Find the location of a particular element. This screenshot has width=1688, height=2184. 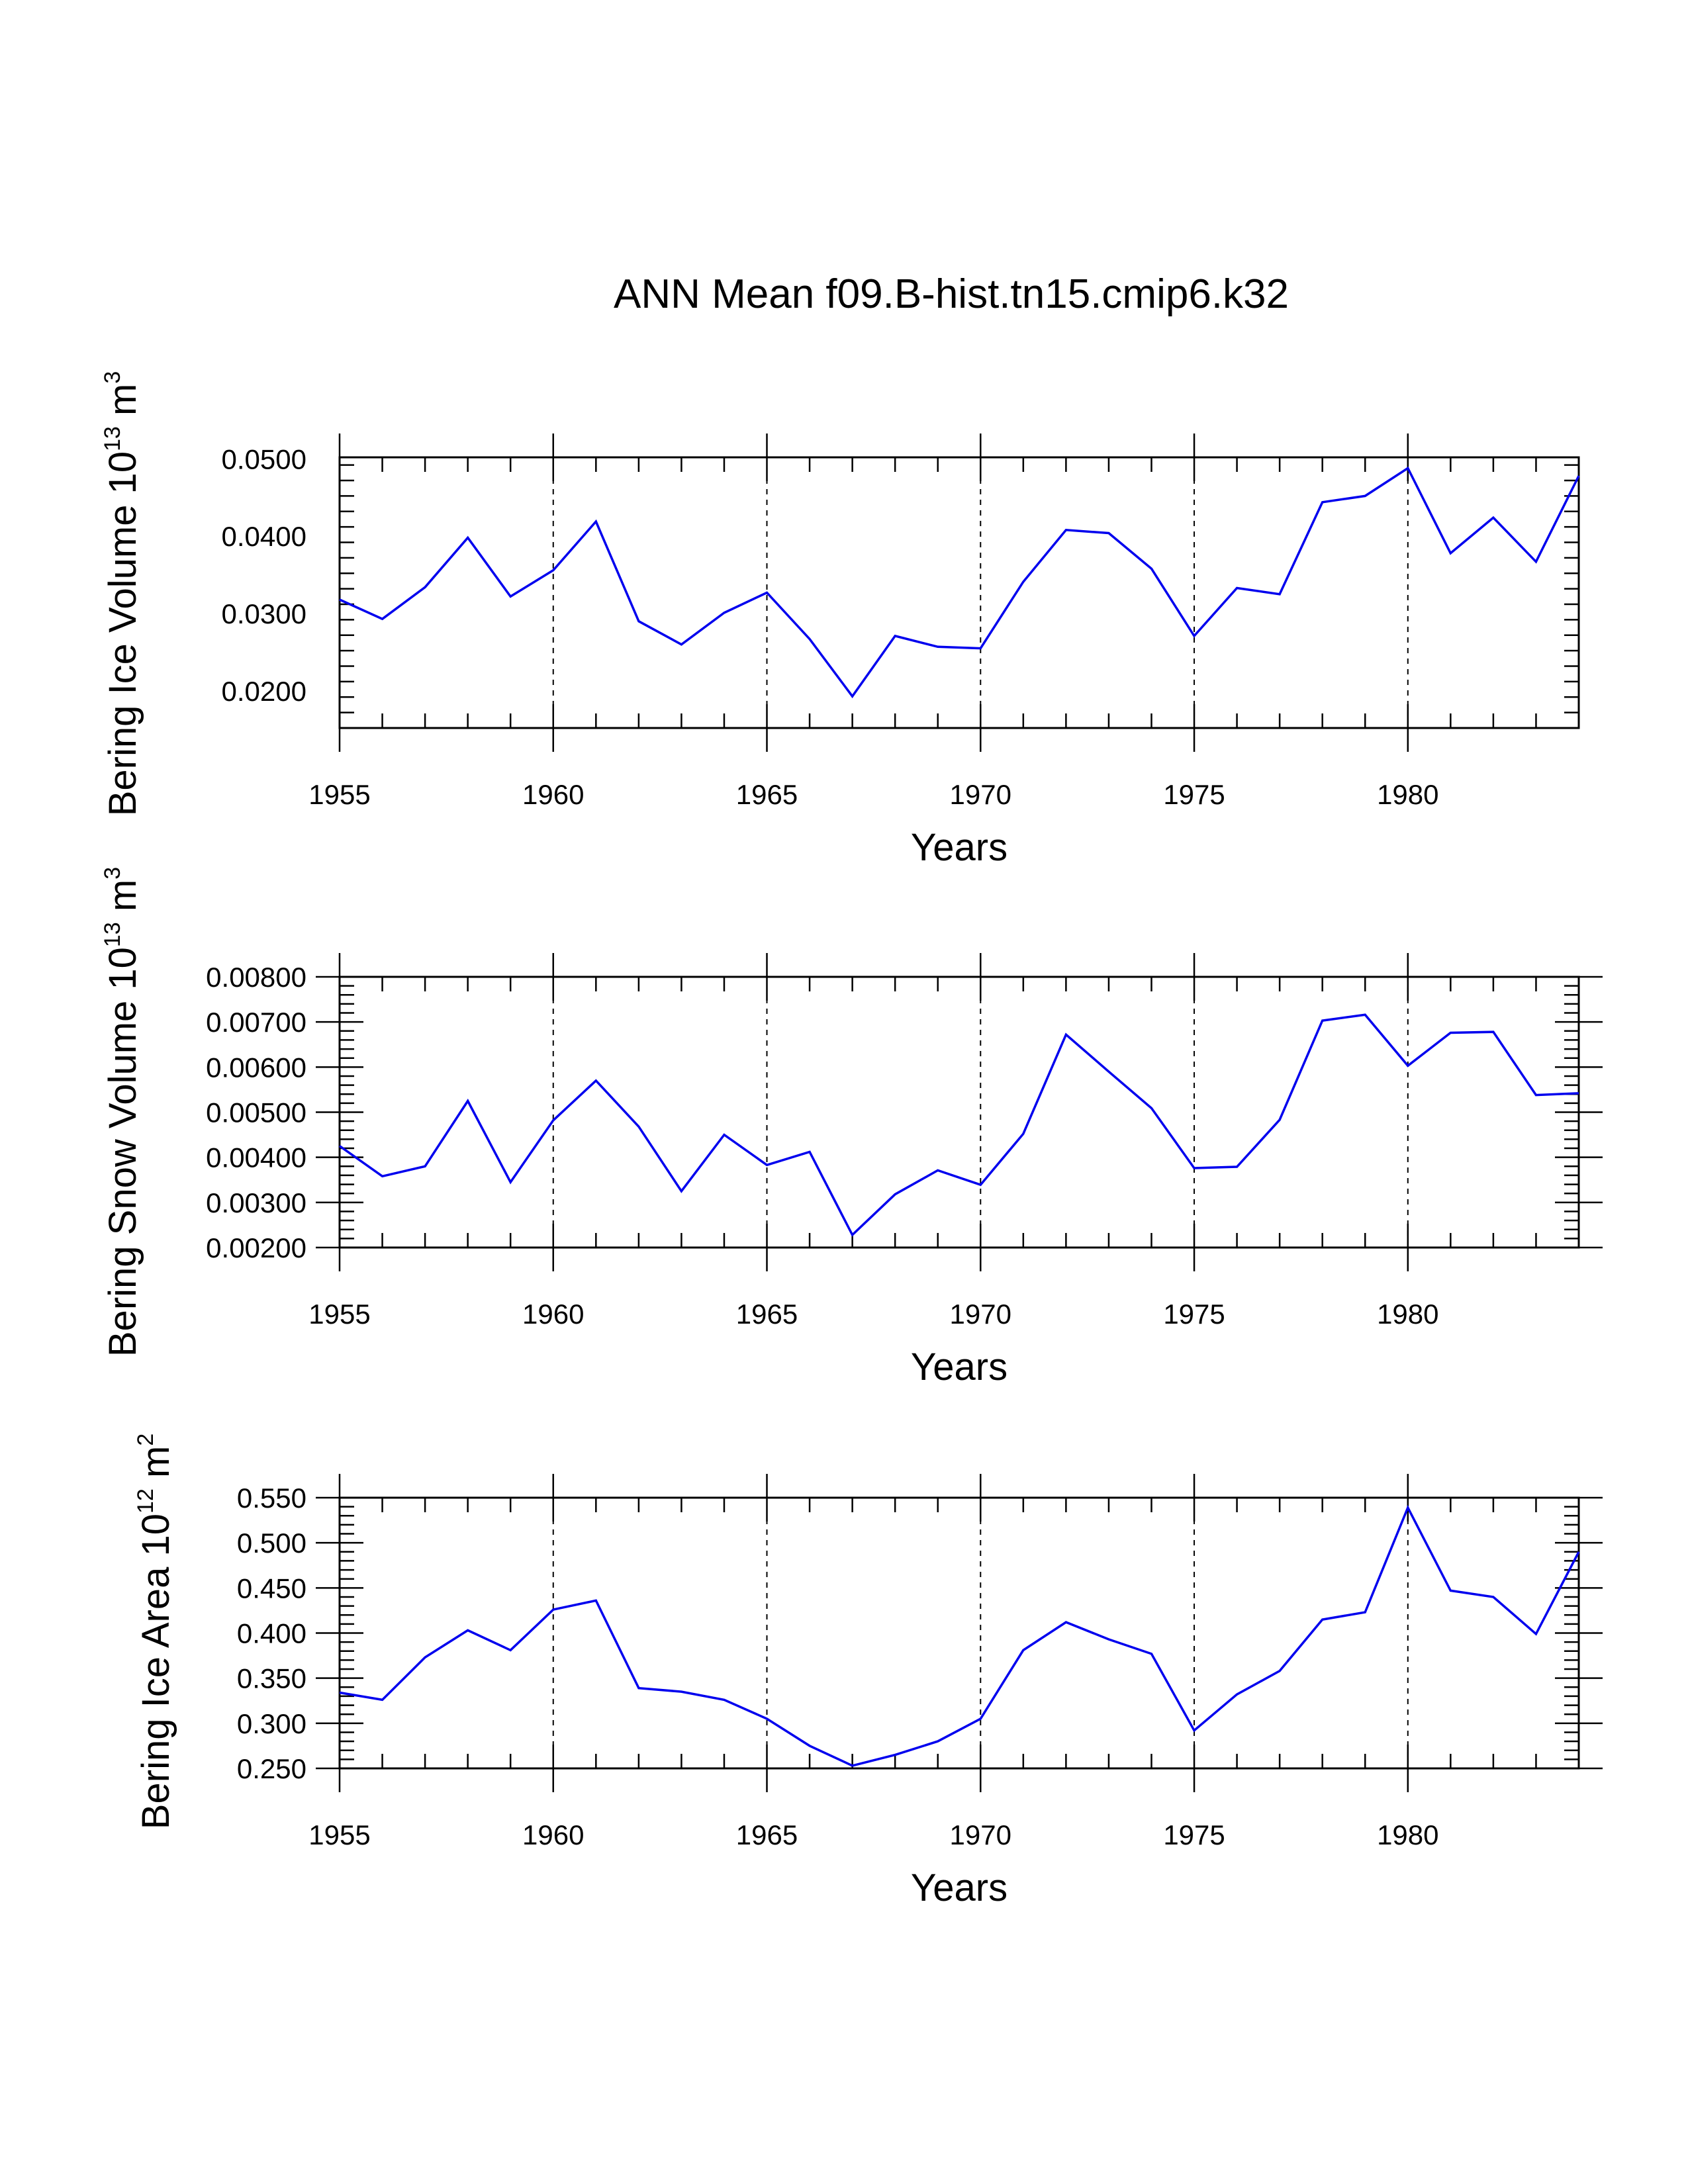

y-tick-label-0.00500: 0.00500 is located at coordinates (256, 1112).